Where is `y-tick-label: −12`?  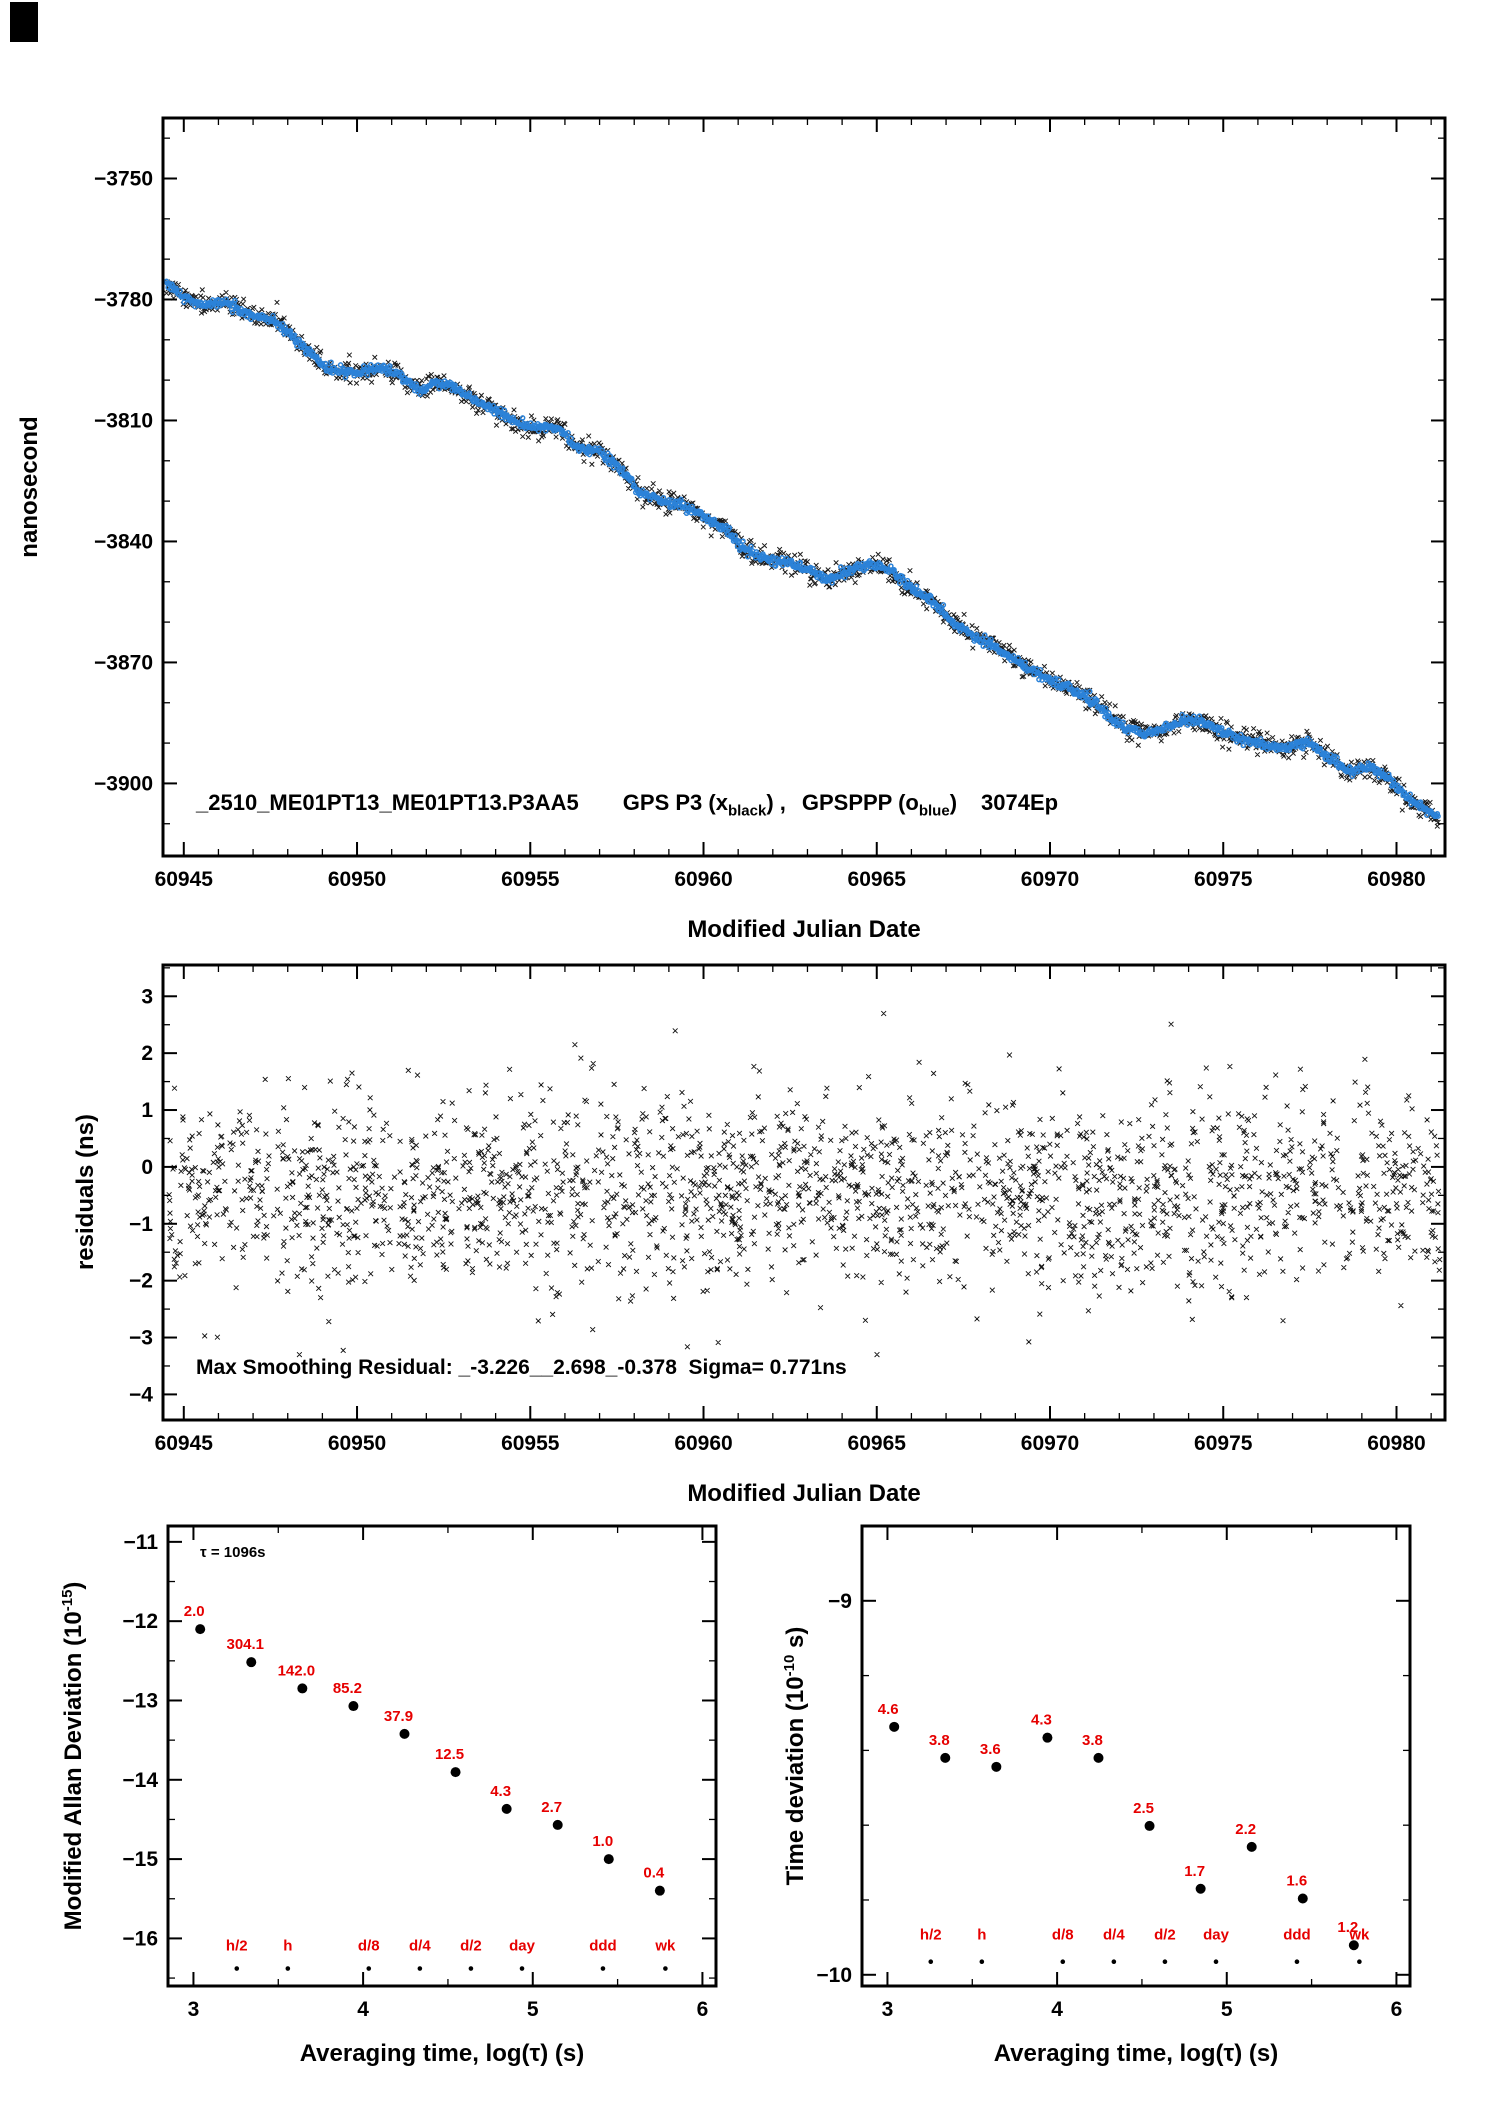
y-tick-label: −12 is located at coordinates (140, 1621).